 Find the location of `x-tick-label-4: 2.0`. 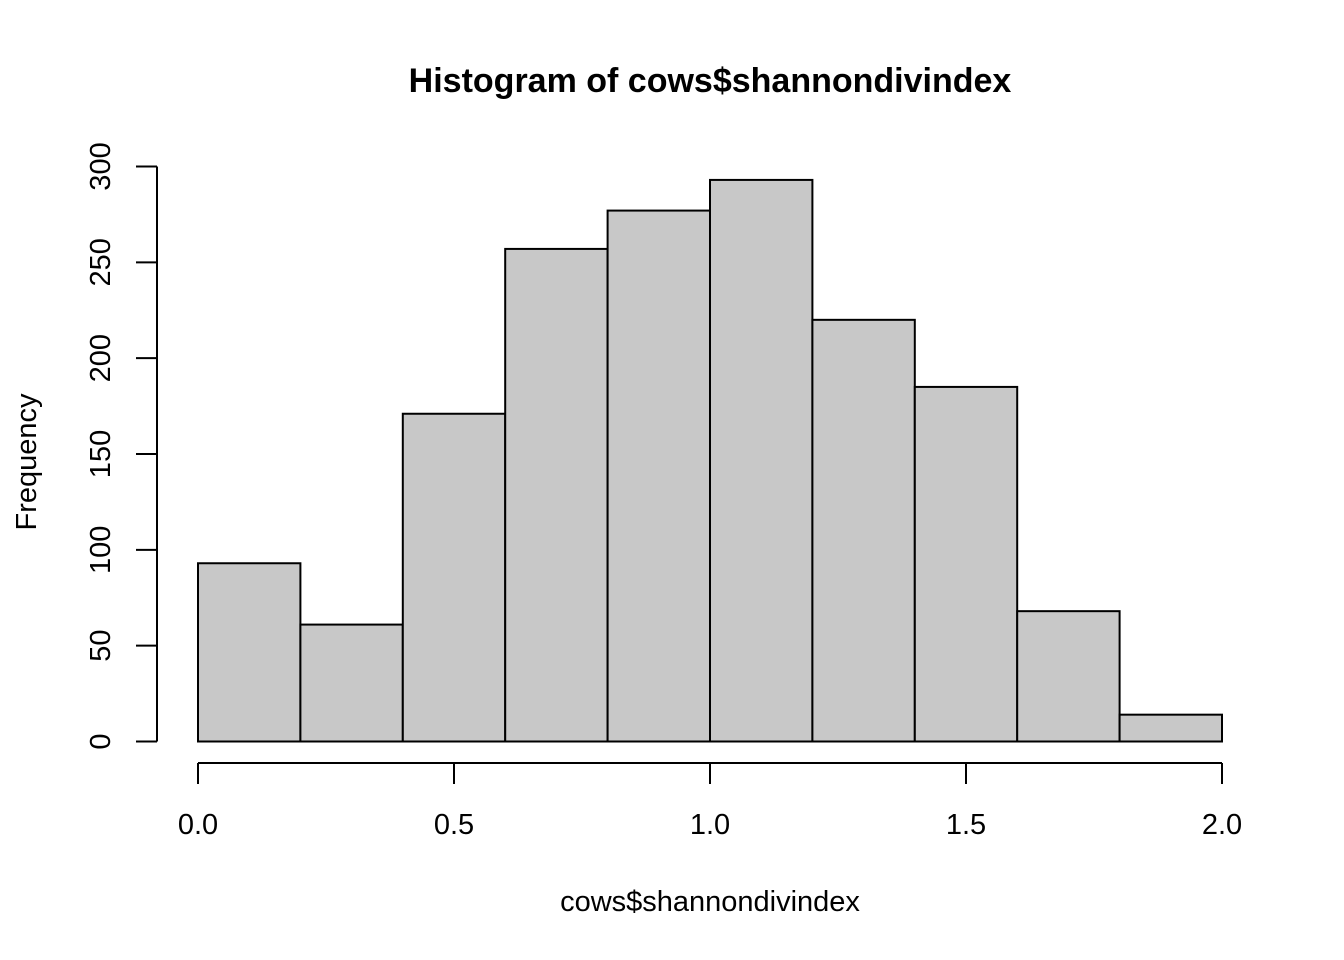

x-tick-label-4: 2.0 is located at coordinates (1222, 825).